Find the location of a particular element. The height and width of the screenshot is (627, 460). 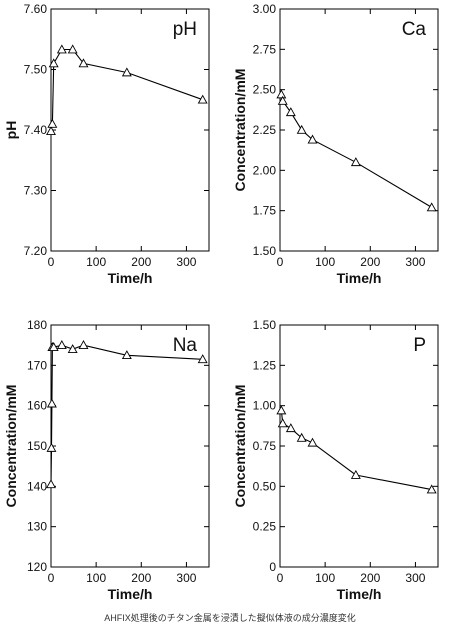

sodium-x-axis-label: Time/h is located at coordinates (130, 594).